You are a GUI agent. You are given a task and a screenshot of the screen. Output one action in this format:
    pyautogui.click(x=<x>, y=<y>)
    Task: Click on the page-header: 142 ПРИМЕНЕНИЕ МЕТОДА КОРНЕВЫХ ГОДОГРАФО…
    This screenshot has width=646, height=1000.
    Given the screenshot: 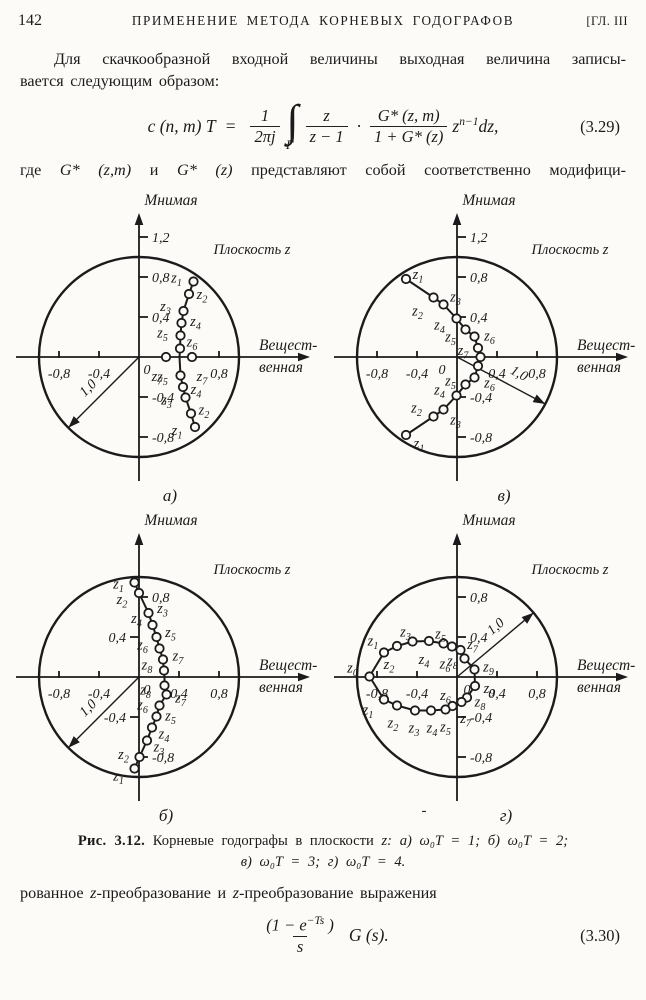 What is the action you would take?
    pyautogui.click(x=323, y=20)
    